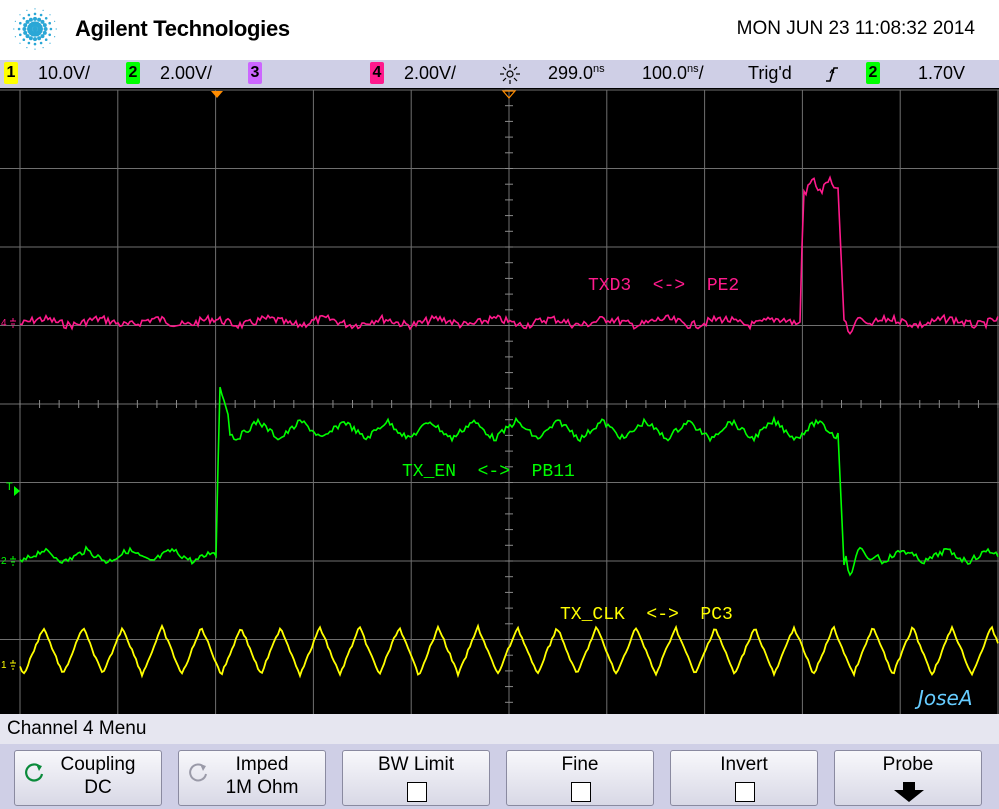 The image size is (999, 809). Describe the element at coordinates (855, 28) in the screenshot. I see `date-time: MON JUN 23 11:08:32 2014` at that location.